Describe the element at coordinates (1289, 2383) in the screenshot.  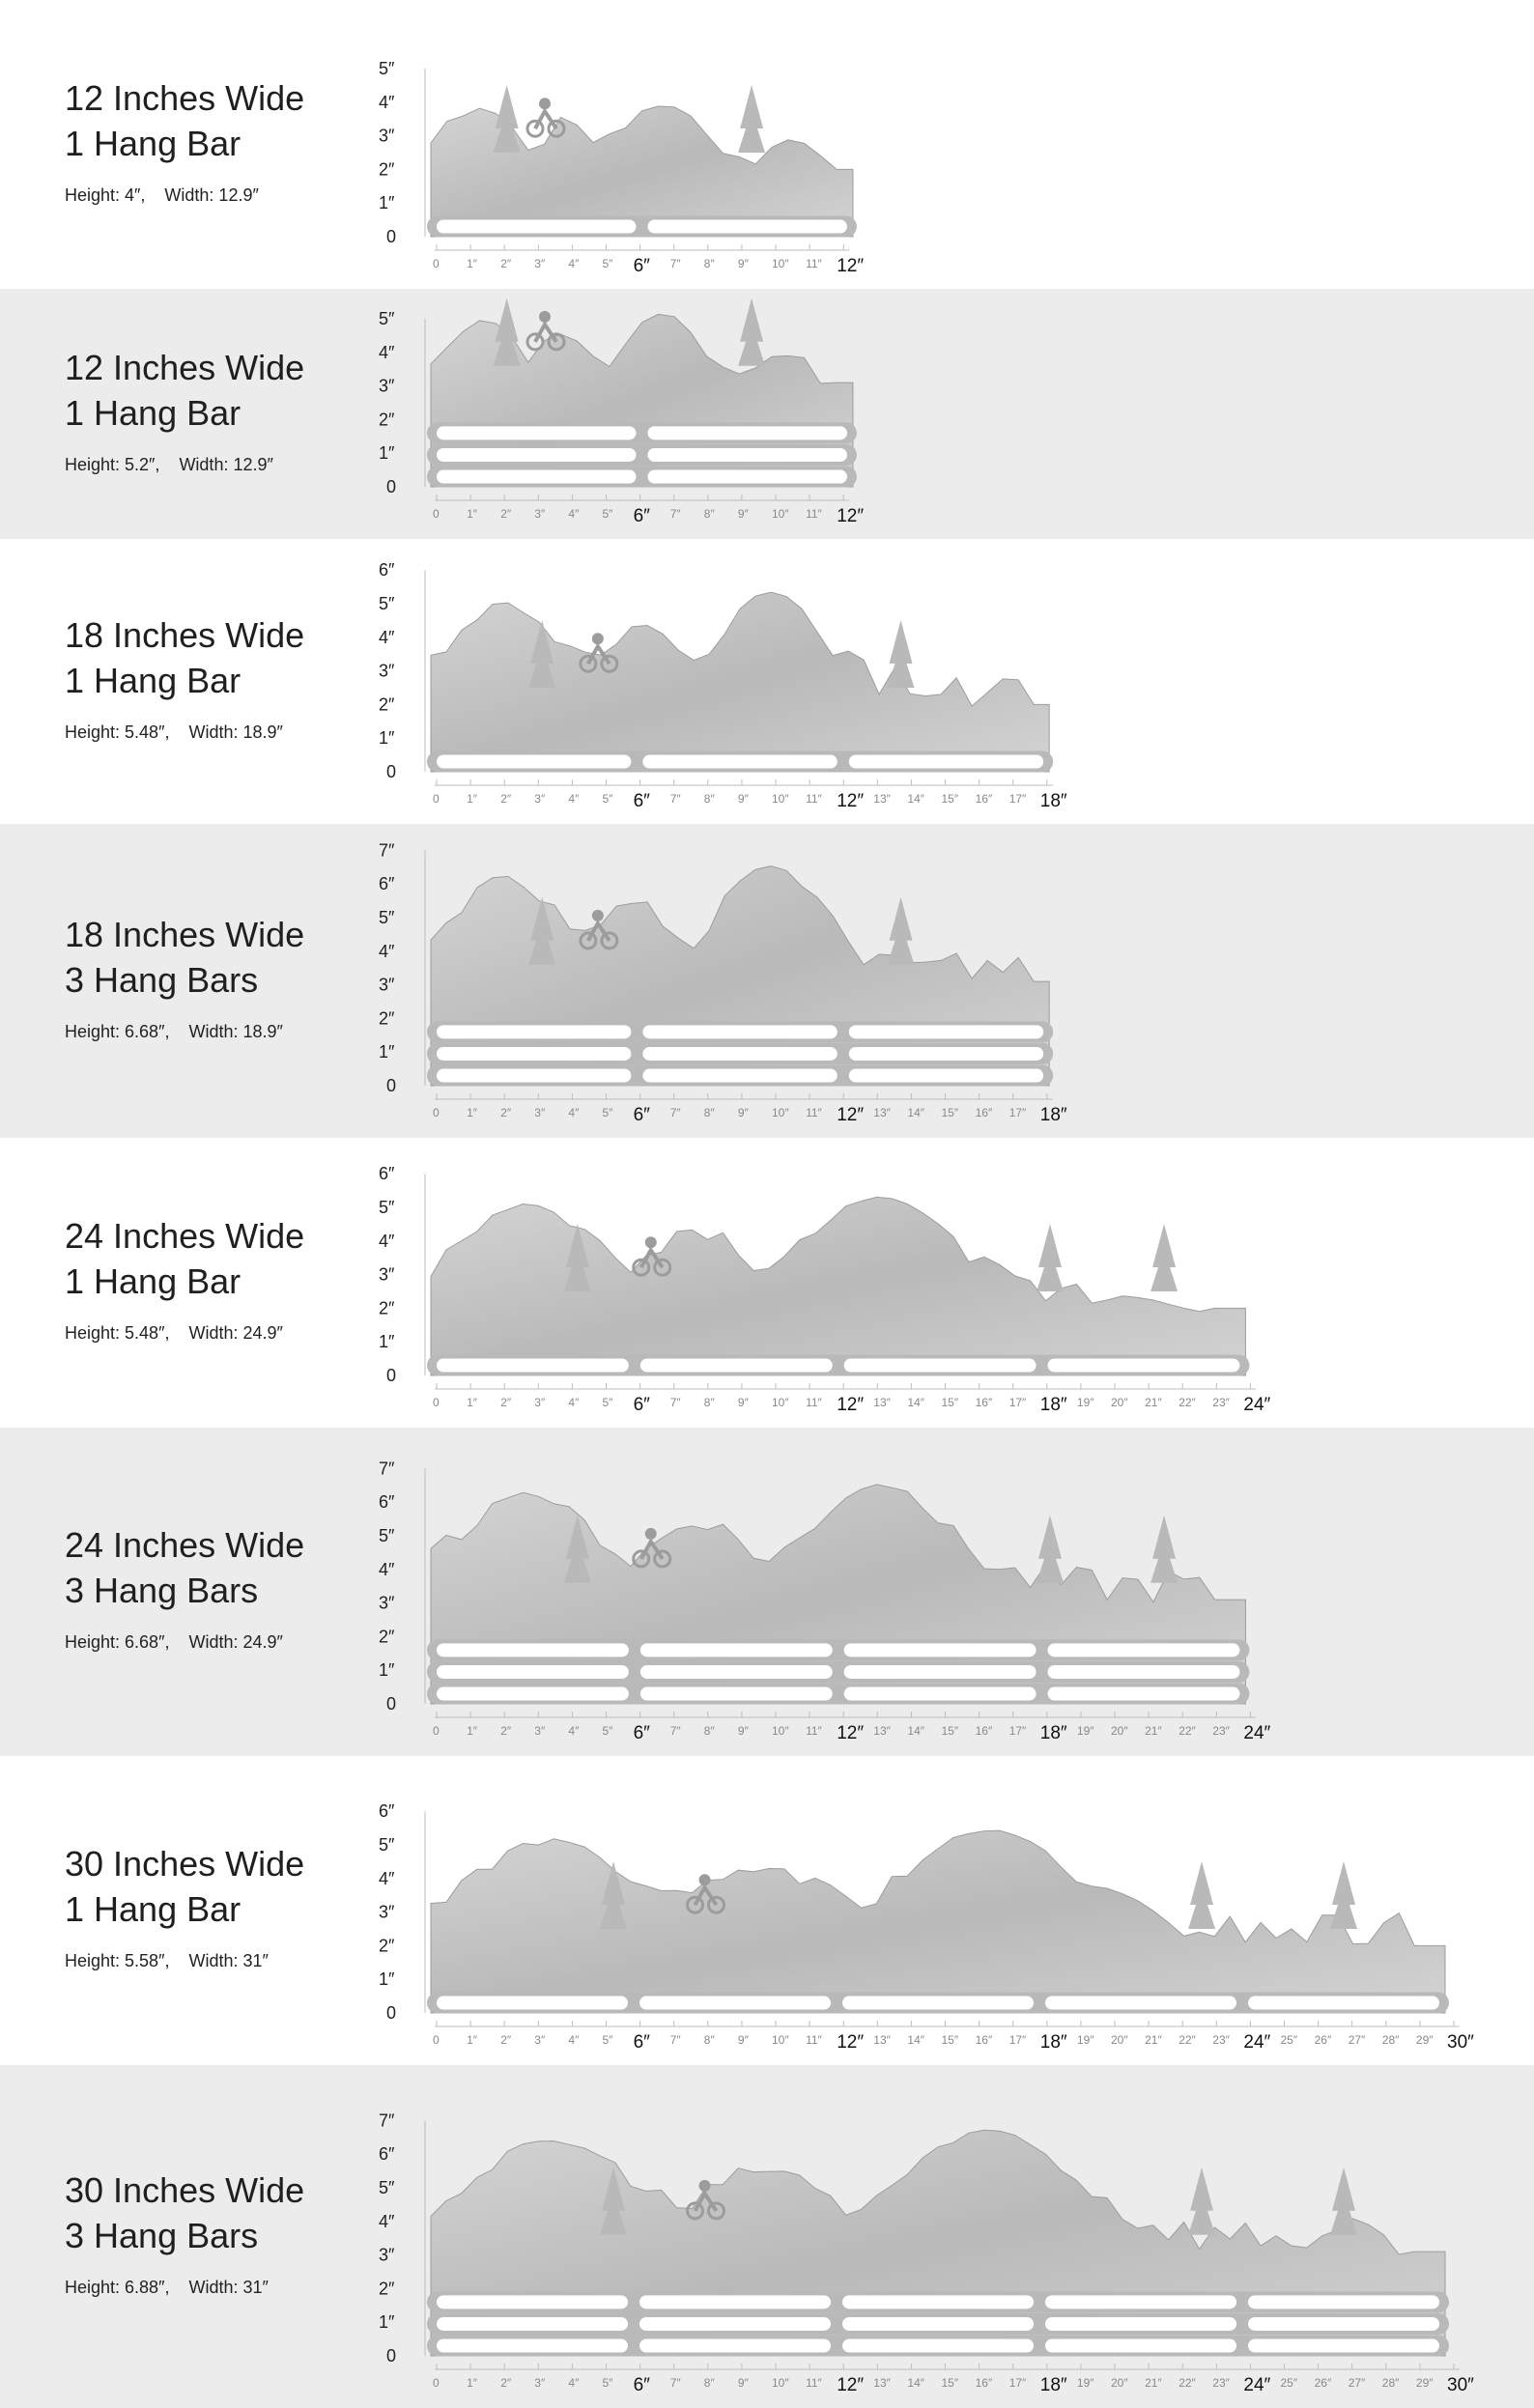
I see `x-axis-label: 25″` at that location.